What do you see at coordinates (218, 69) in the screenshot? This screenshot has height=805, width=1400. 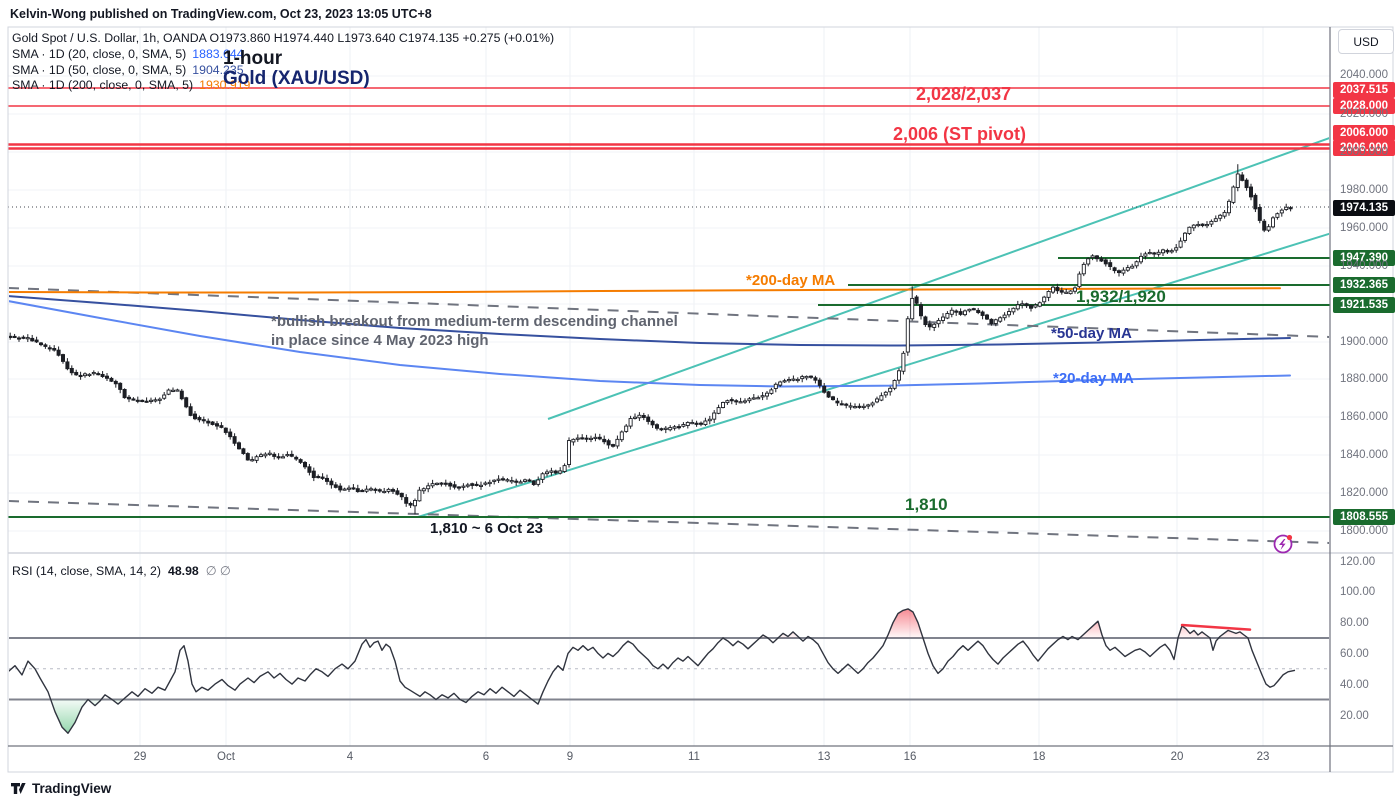 I see `sma50-value: 1904.235` at bounding box center [218, 69].